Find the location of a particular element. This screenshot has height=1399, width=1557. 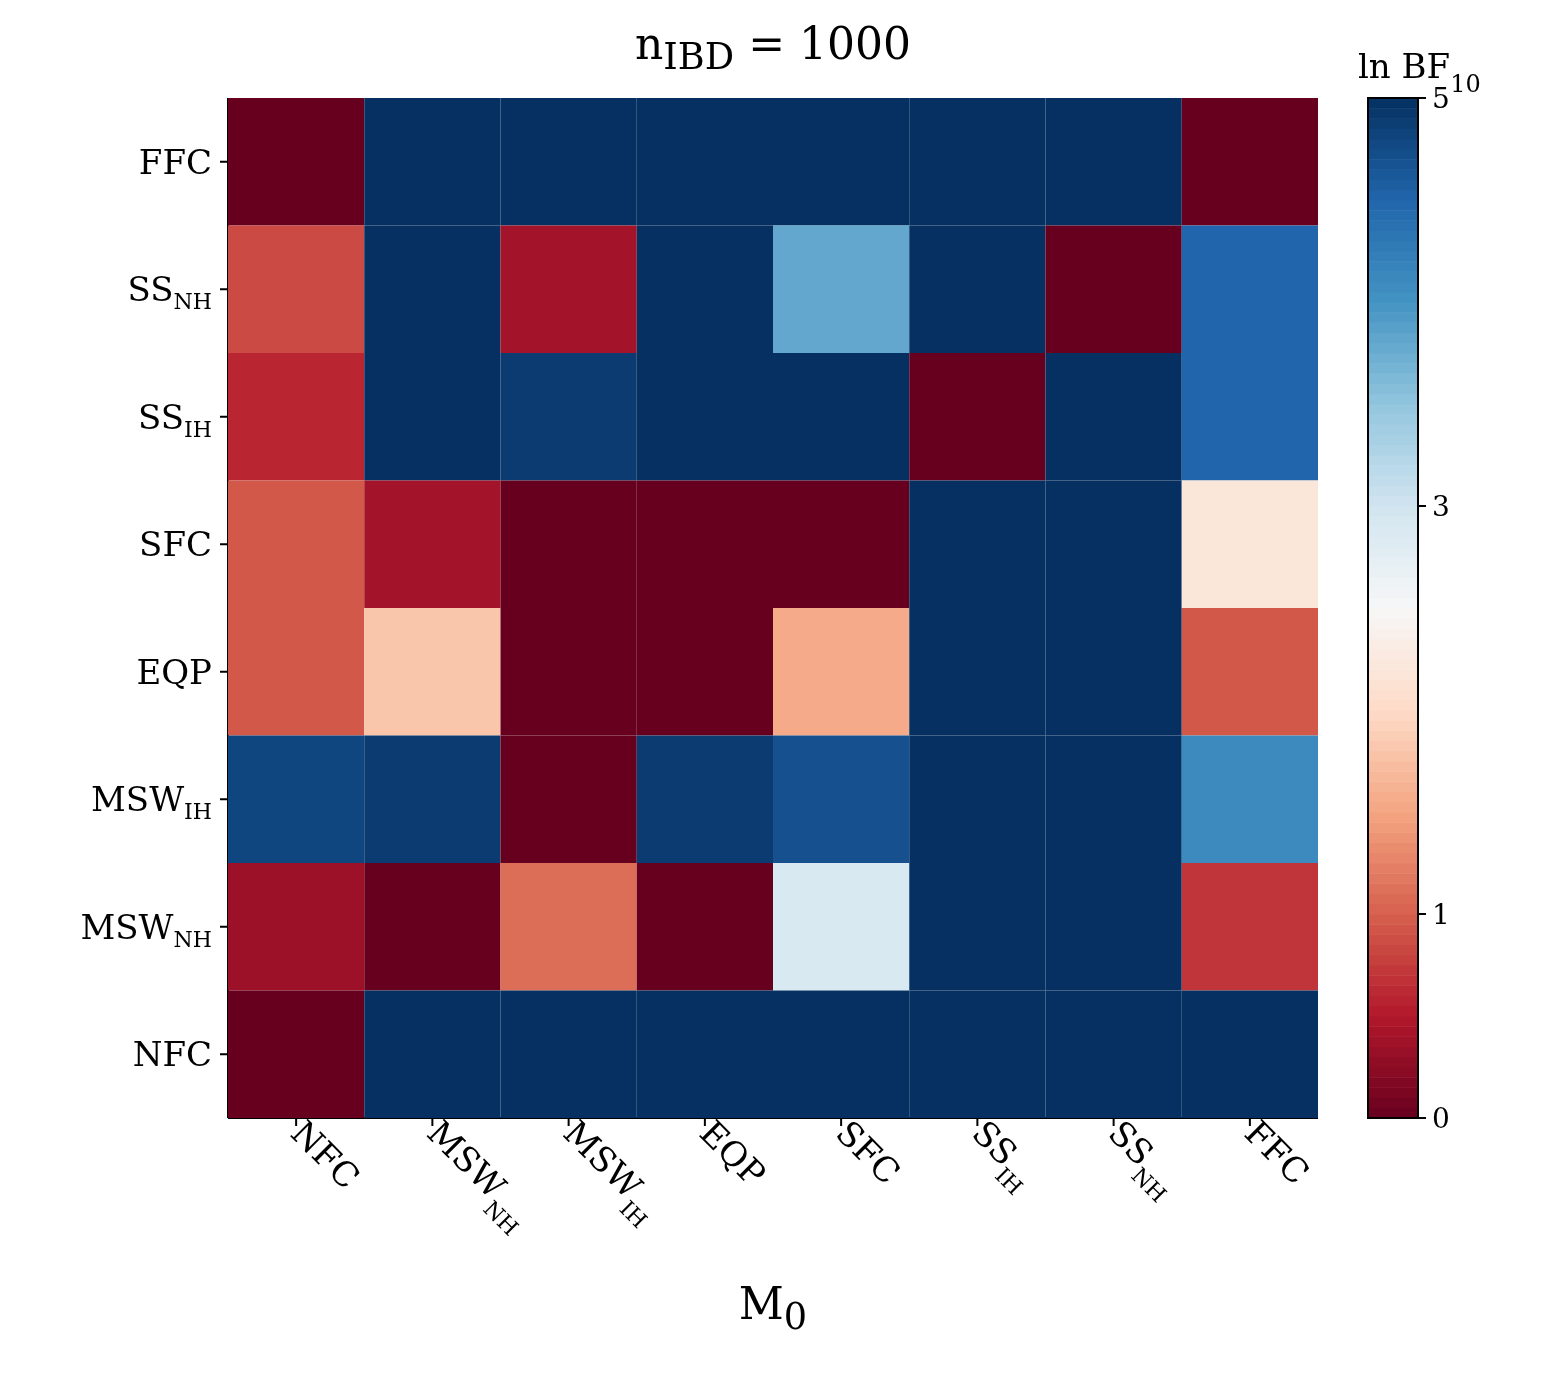

y-tick-label: EQP is located at coordinates (174, 671).